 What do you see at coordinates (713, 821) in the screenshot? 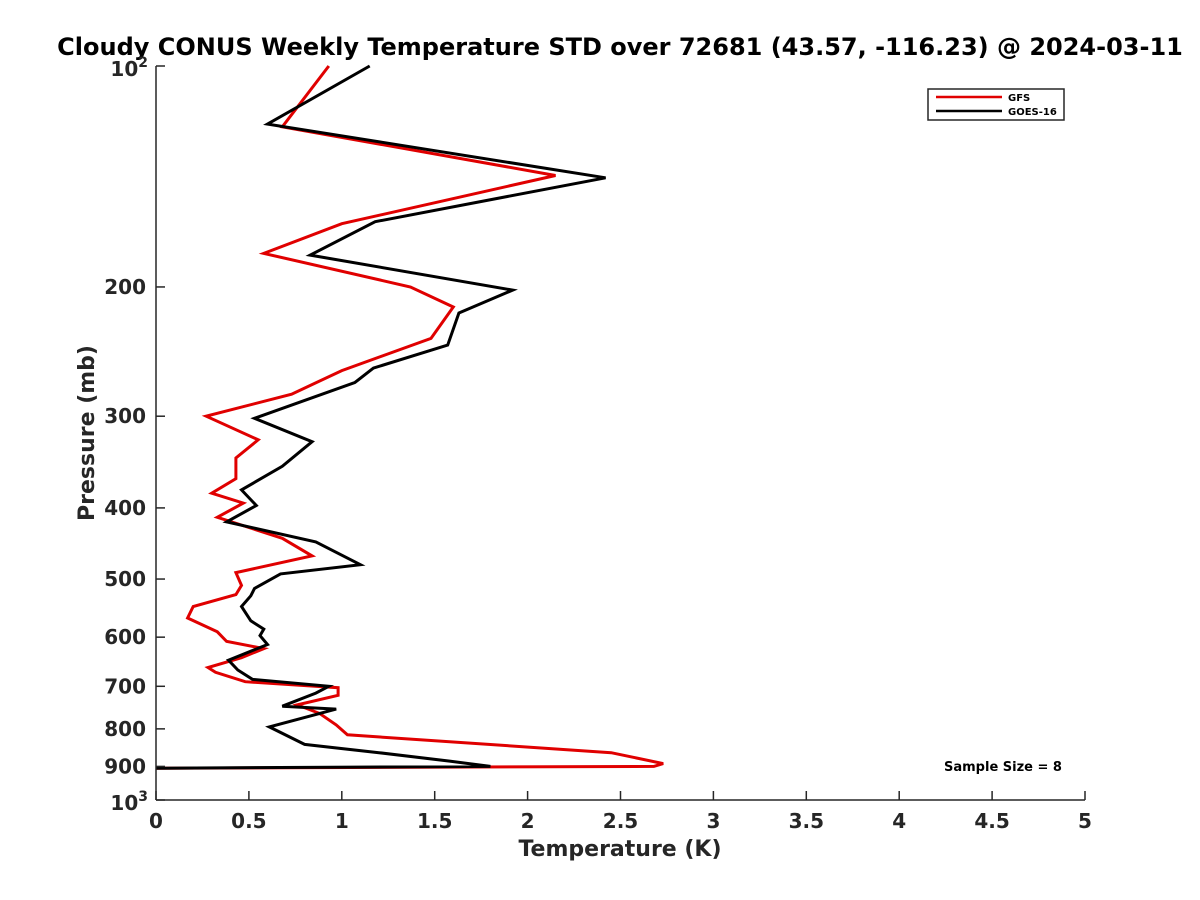
I see `x-tick-label: 3` at bounding box center [713, 821].